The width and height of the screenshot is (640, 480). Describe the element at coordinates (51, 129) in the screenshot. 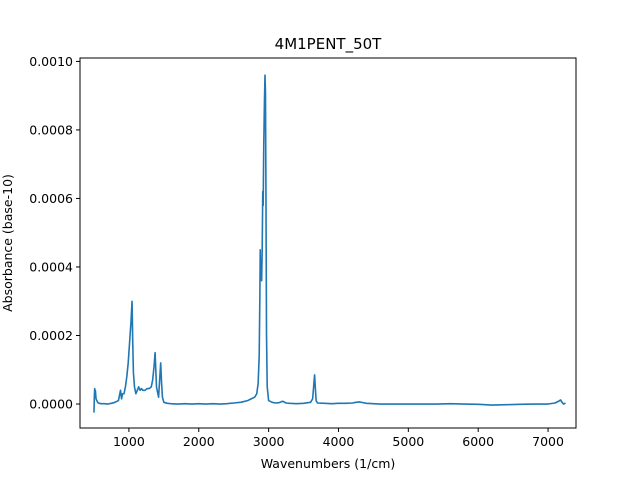

I see `y-tick-label: 0.0008` at that location.